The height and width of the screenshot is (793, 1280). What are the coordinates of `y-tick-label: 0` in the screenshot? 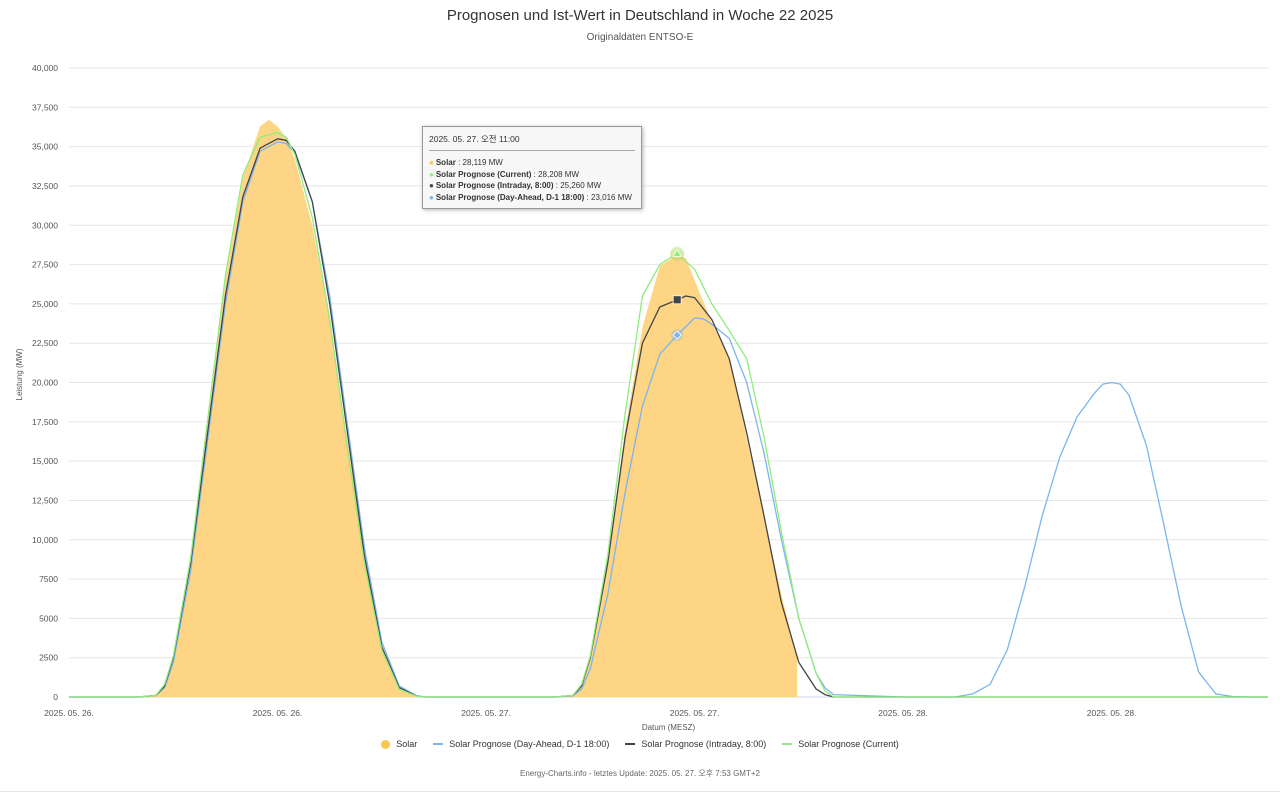 It's located at (55, 697).